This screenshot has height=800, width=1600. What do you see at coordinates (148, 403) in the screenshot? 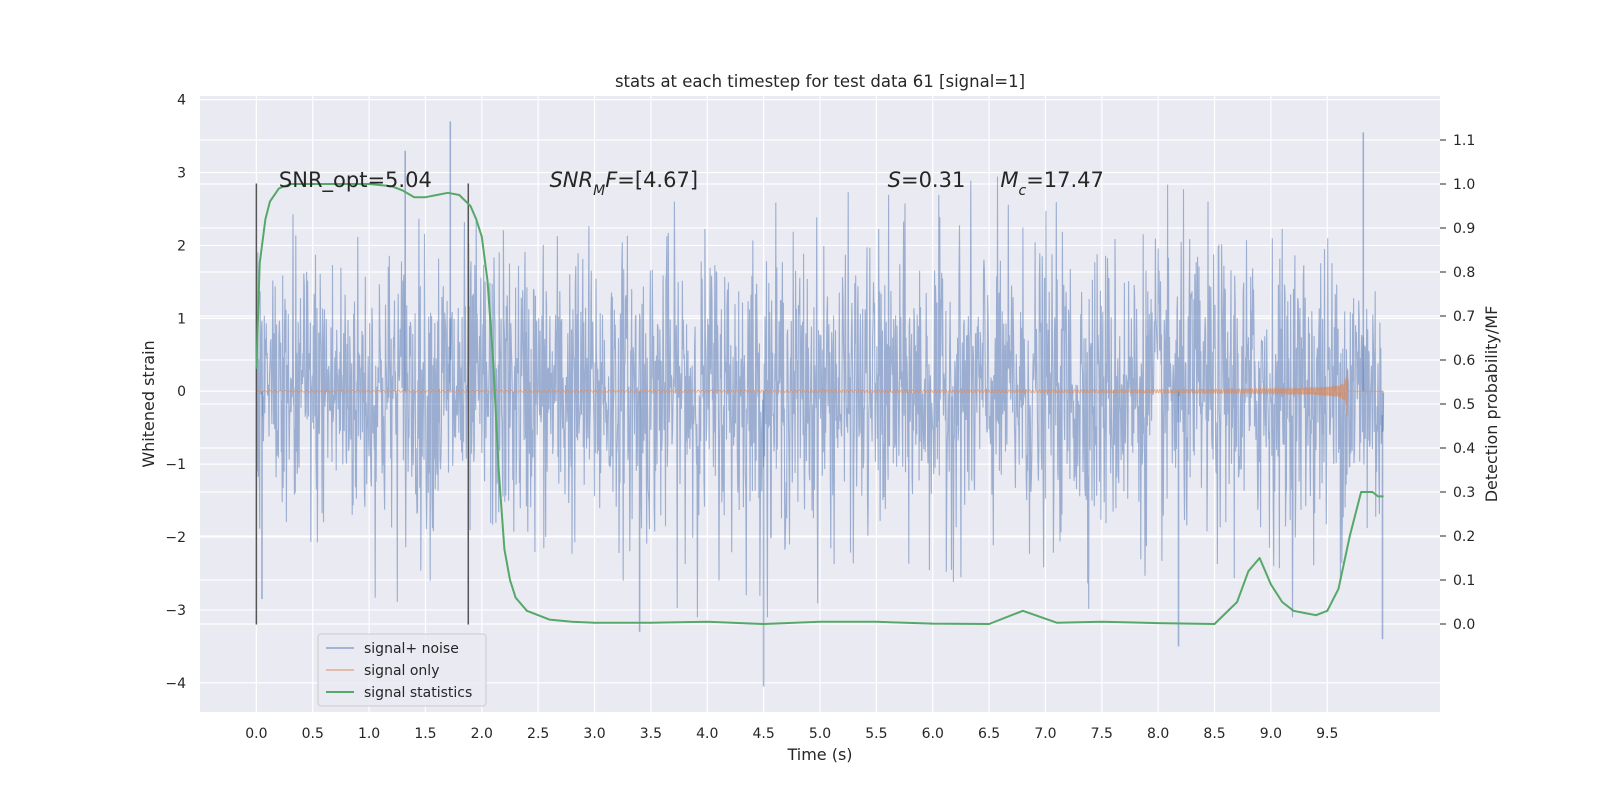
I see `y-axis-label: Whitened strain` at bounding box center [148, 403].